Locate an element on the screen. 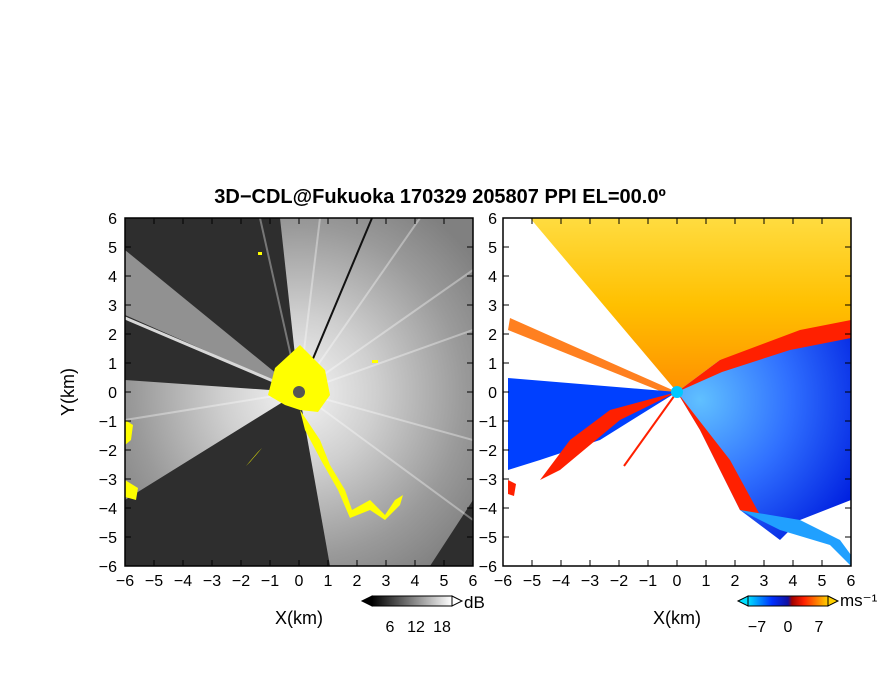 This screenshot has height=680, width=880. velocity-shear-band-east is located at coordinates (764, 356).